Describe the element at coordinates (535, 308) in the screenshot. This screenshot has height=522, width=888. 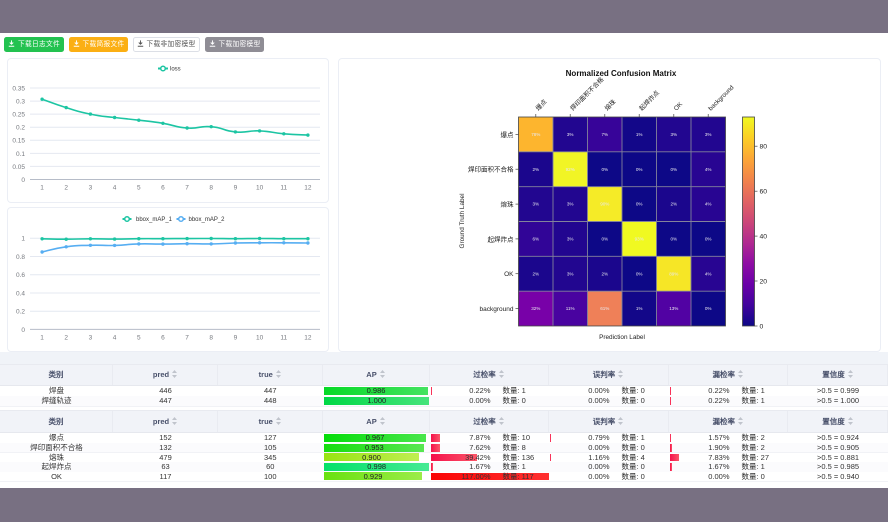
I see `svg-text: 32%` at that location.